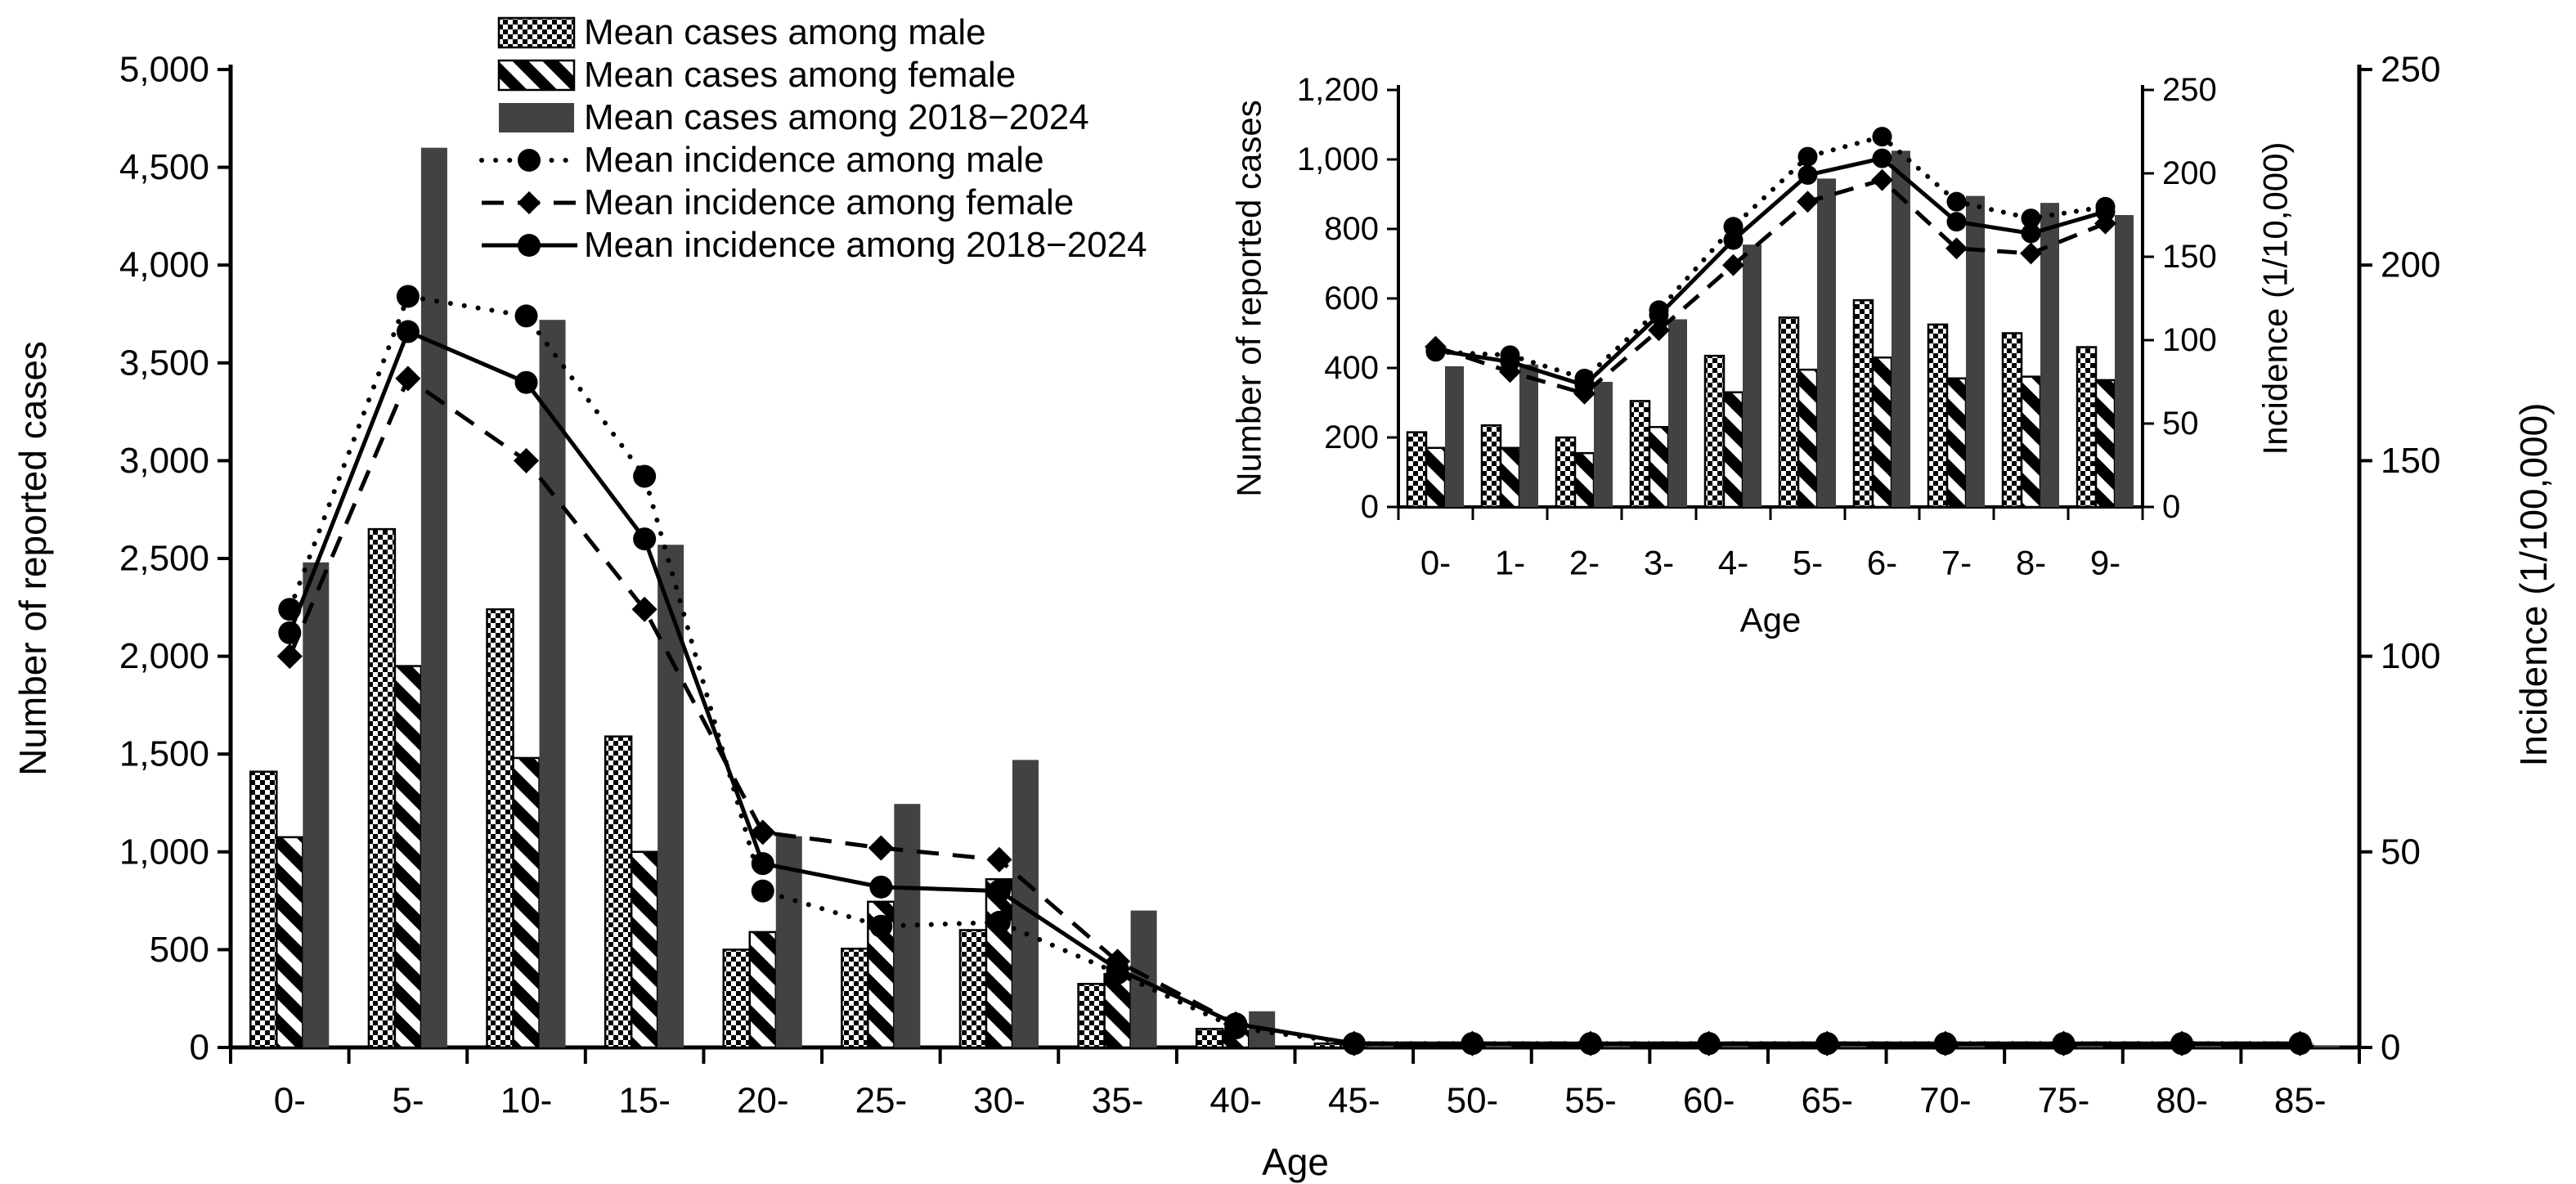 The width and height of the screenshot is (2576, 1184). Describe the element at coordinates (536, 117) in the screenshot. I see `legend-swatch-solid` at that location.